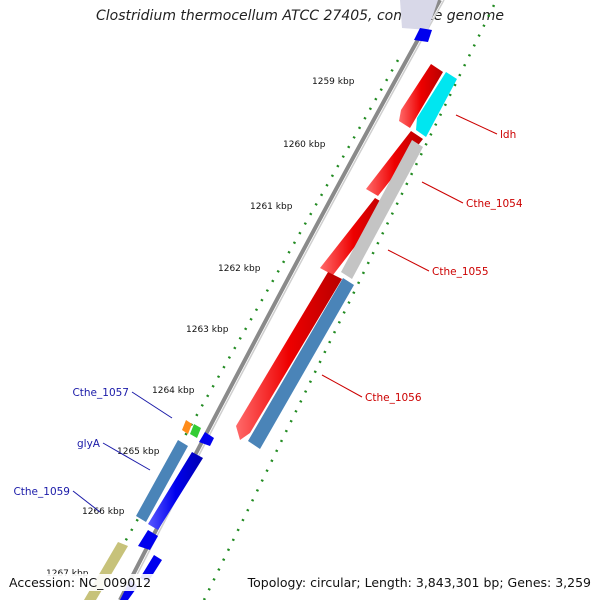 This screenshot has width=600, height=600. I want to click on gene-label-cthe_1054-leader-line, so click(442, 192).